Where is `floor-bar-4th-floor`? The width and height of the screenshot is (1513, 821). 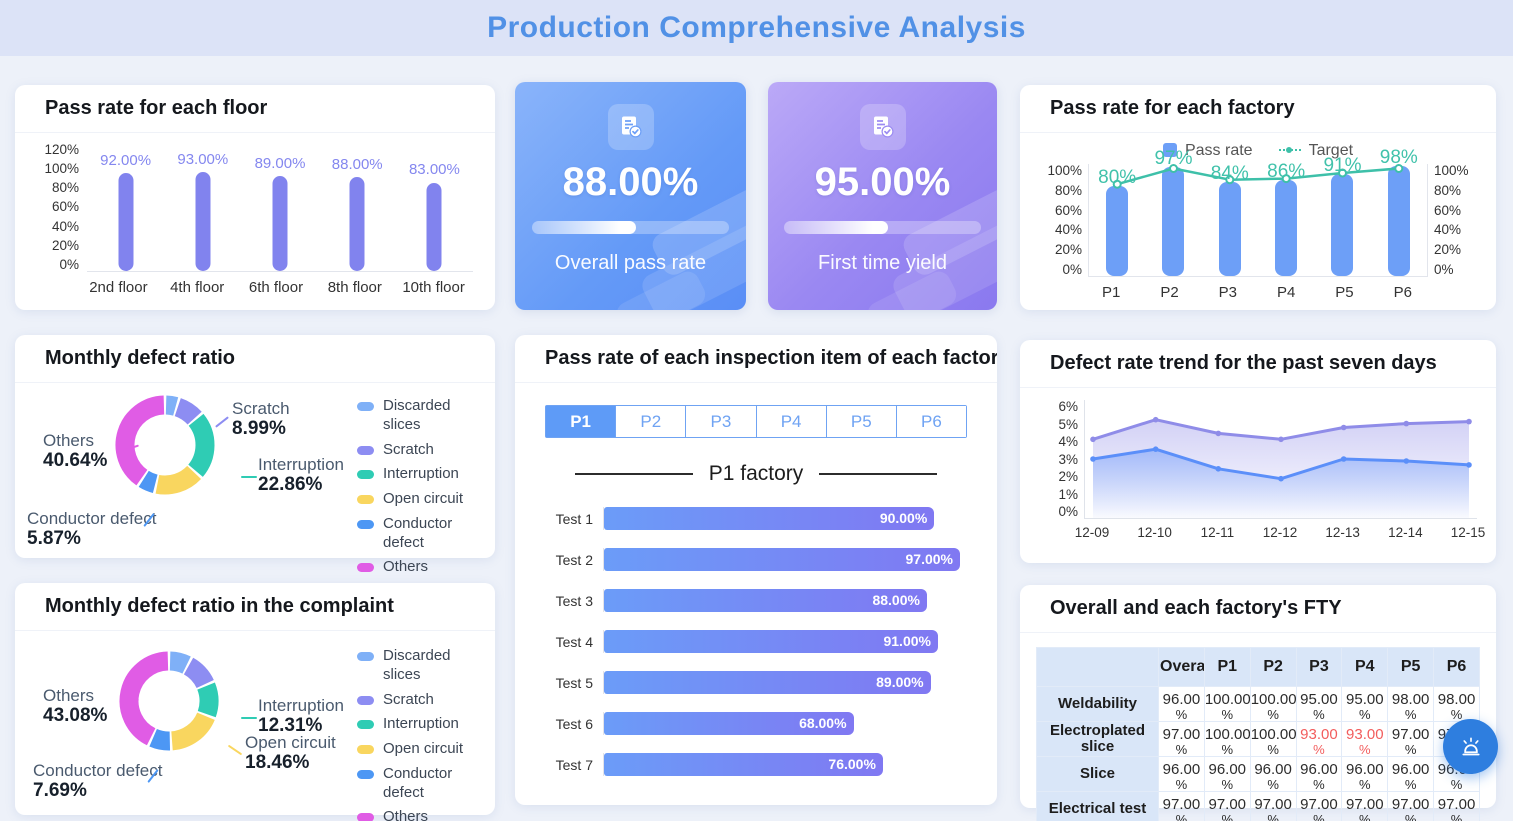 floor-bar-4th-floor is located at coordinates (203, 221).